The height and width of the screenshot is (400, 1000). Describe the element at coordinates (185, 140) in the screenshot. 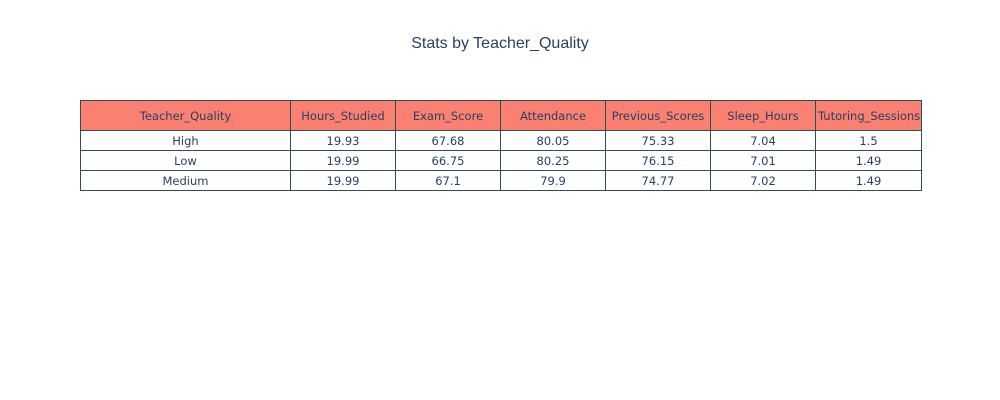

I see `table-cell: High` at that location.